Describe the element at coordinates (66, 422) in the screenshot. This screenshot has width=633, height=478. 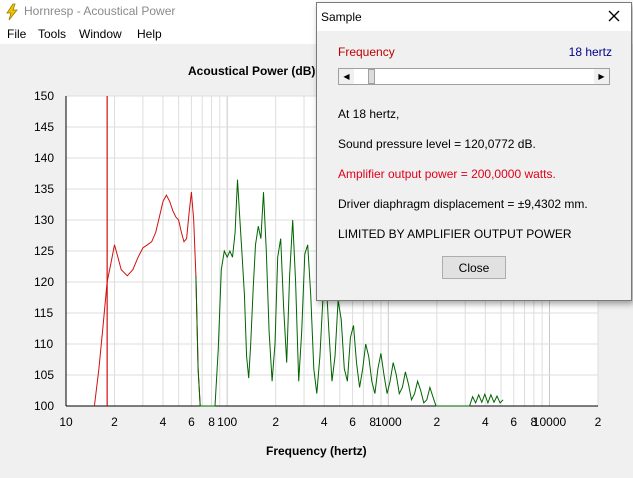
I see `x-tick-label: 10` at that location.